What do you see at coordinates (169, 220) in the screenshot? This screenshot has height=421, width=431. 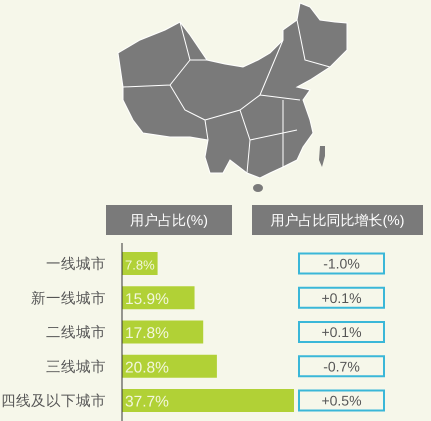 I see `chart-title: 用户占比(%)` at bounding box center [169, 220].